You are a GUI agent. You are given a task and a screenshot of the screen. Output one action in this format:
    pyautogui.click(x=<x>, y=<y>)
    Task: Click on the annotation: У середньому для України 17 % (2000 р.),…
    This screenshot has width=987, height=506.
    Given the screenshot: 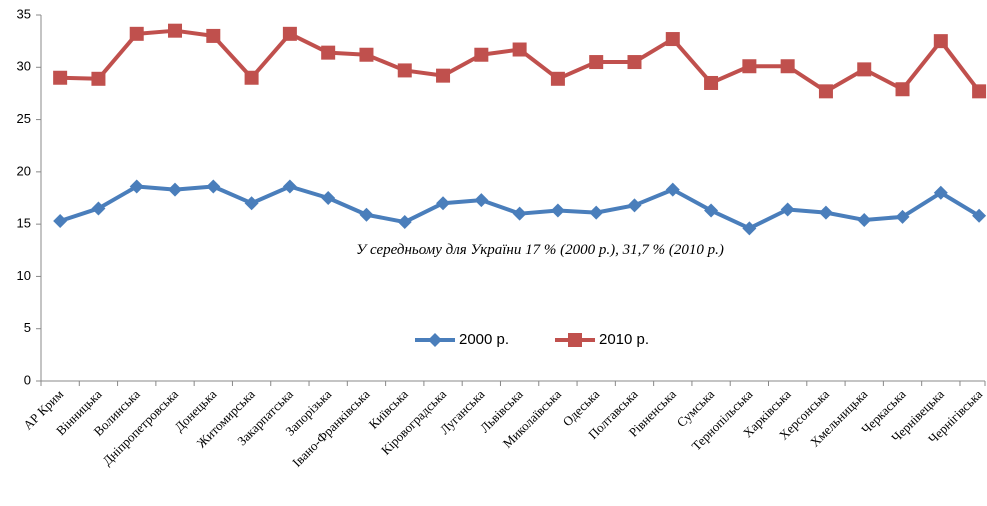 What is the action you would take?
    pyautogui.click(x=540, y=250)
    